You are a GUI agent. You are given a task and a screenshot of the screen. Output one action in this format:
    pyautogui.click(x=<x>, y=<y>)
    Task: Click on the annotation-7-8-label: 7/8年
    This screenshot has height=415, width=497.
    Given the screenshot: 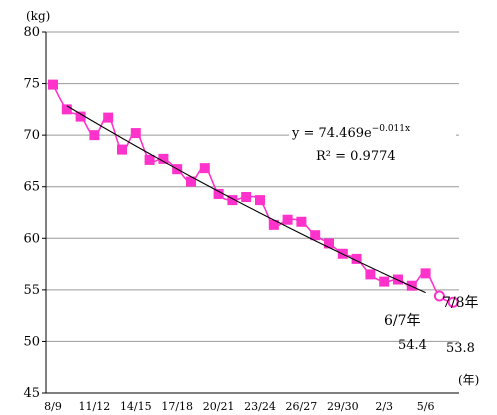 What is the action you would take?
    pyautogui.click(x=460, y=303)
    